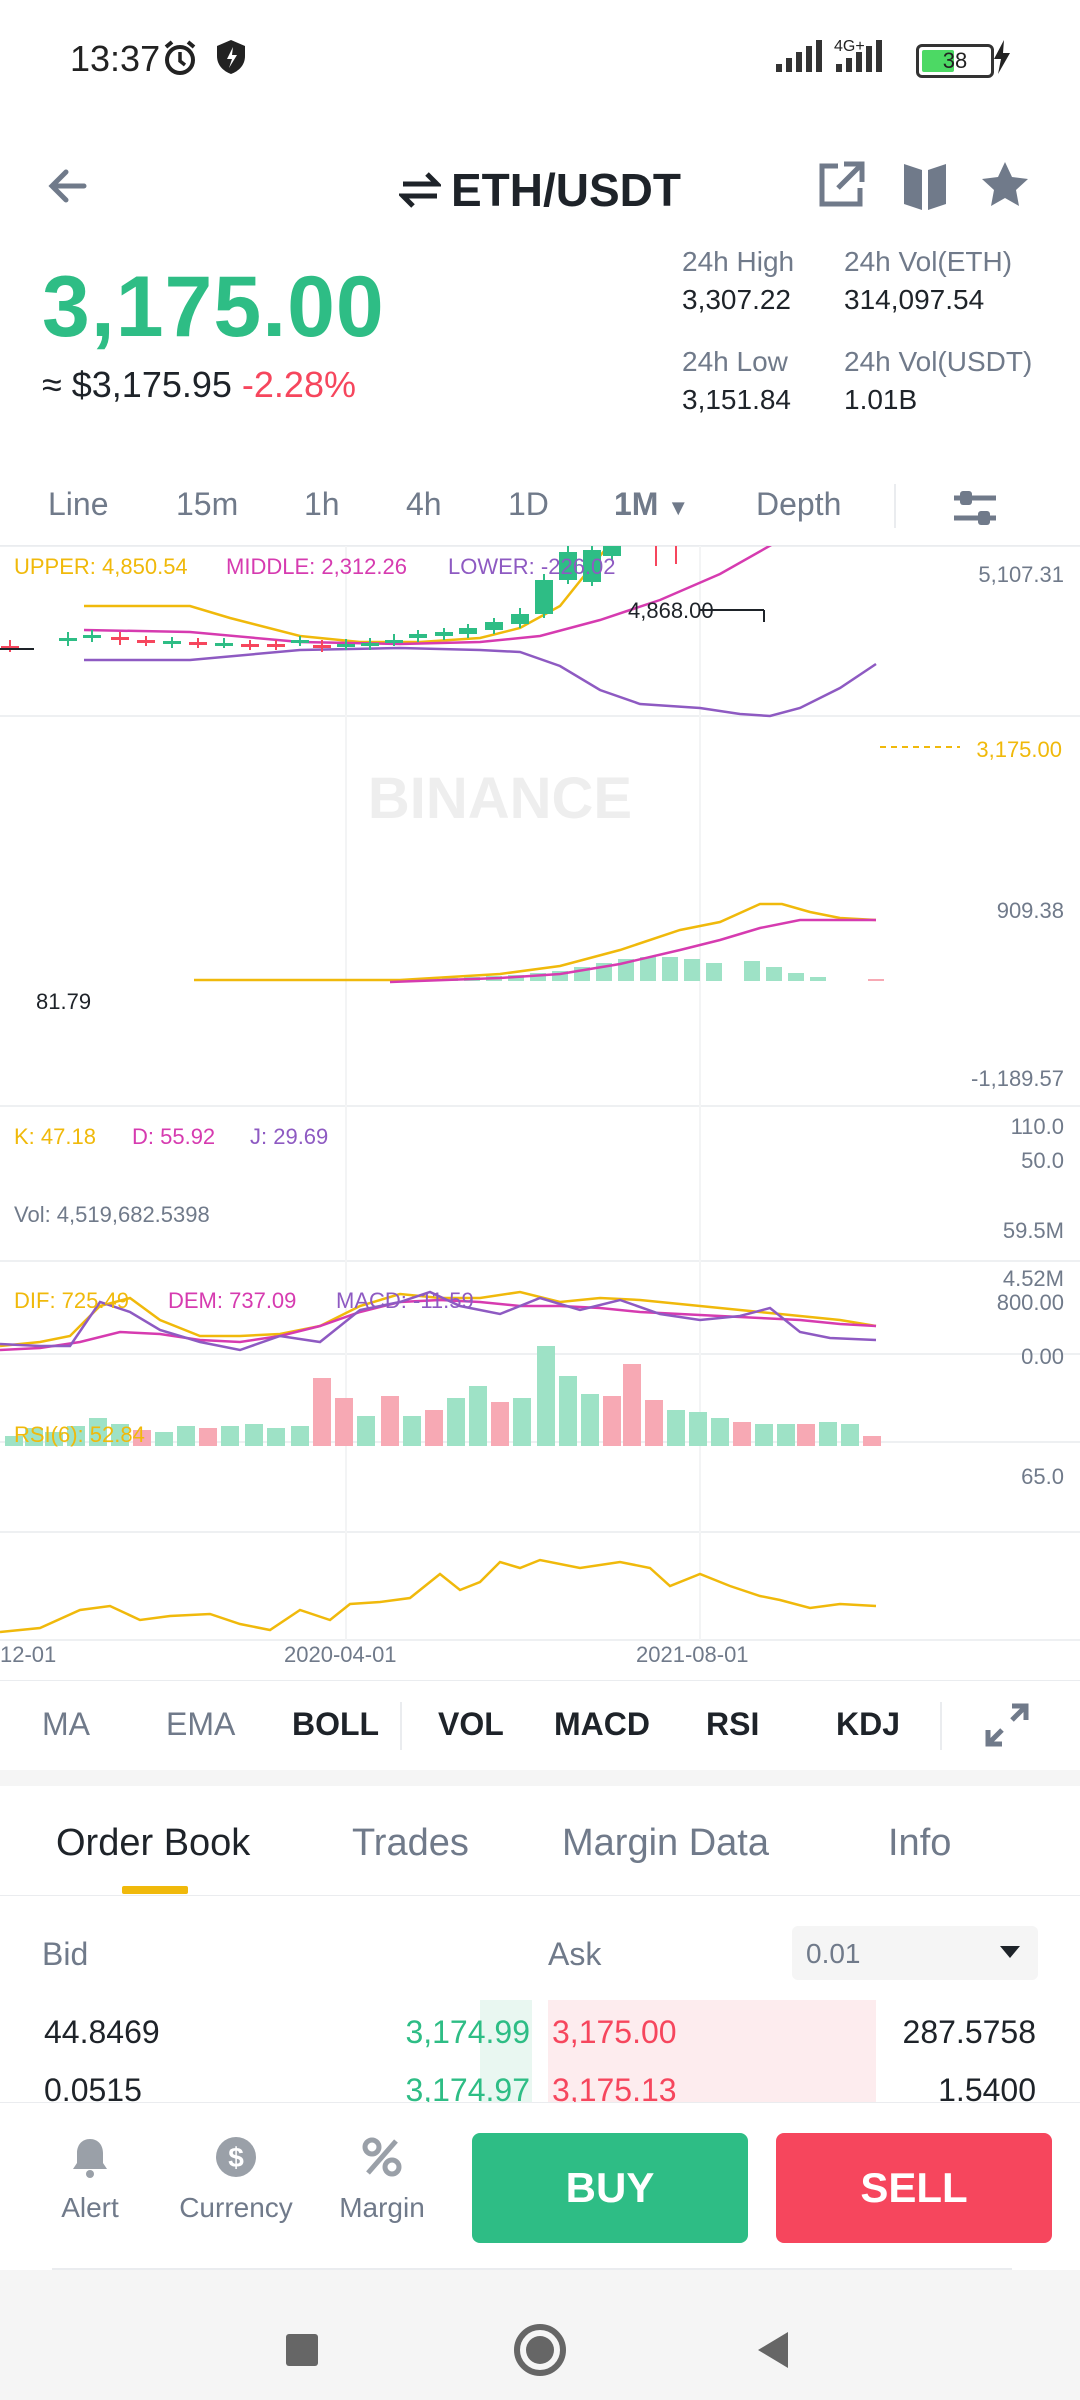 Image resolution: width=1080 pixels, height=2400 pixels. What do you see at coordinates (540, 2042) in the screenshot?
I see `orderbook-row: 44.8469 3,174.99 3,175.00 287.5758` at bounding box center [540, 2042].